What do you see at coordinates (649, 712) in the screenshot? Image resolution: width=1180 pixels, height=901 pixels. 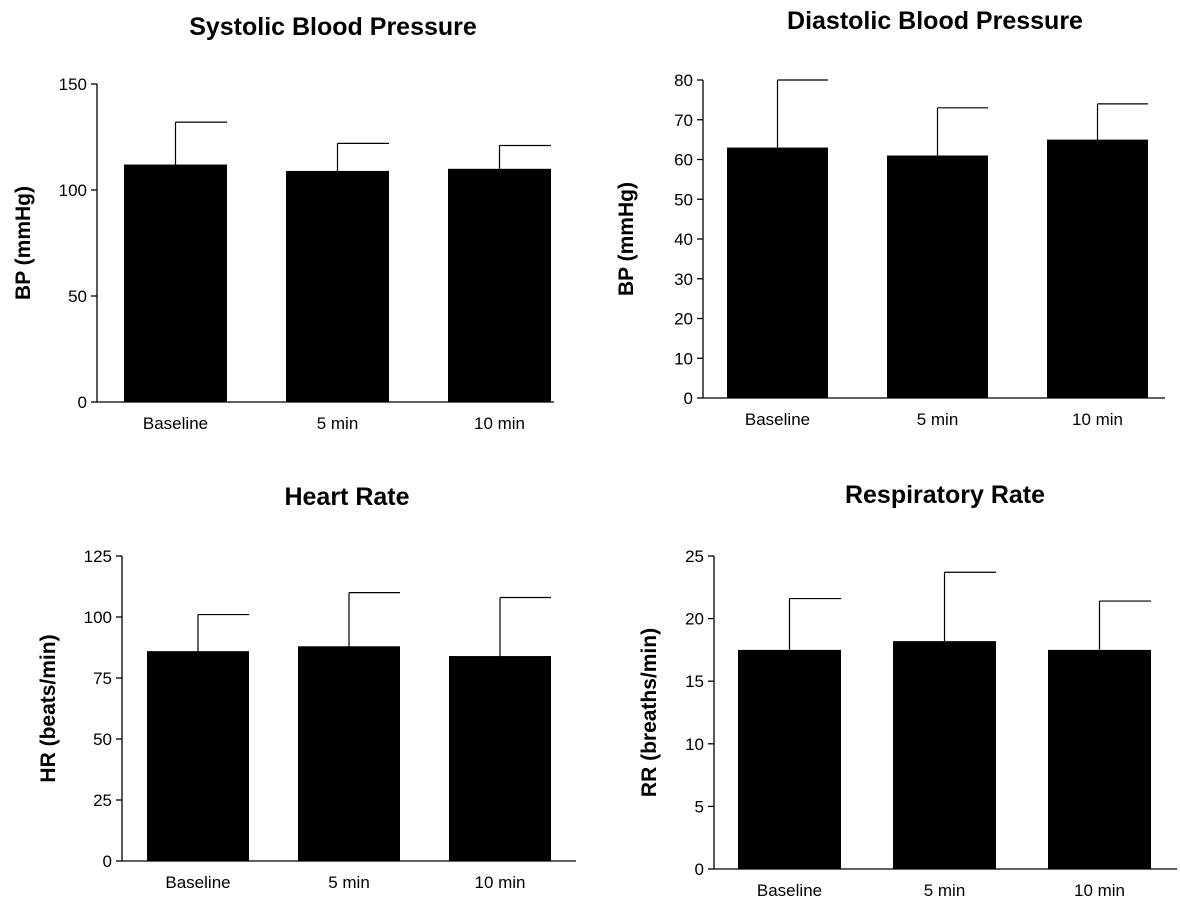 I see `y-axis-label: RR (breaths/min)` at bounding box center [649, 712].